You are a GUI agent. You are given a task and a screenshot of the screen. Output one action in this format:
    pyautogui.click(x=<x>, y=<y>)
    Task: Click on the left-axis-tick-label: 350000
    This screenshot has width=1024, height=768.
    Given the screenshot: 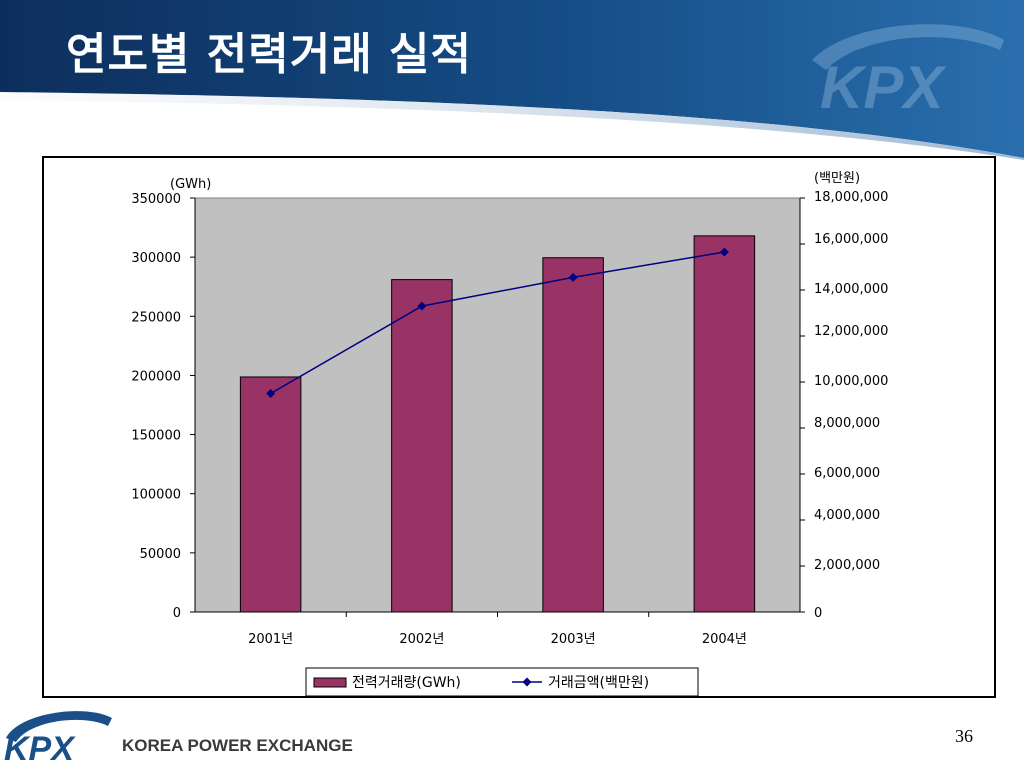 What is the action you would take?
    pyautogui.click(x=156, y=199)
    